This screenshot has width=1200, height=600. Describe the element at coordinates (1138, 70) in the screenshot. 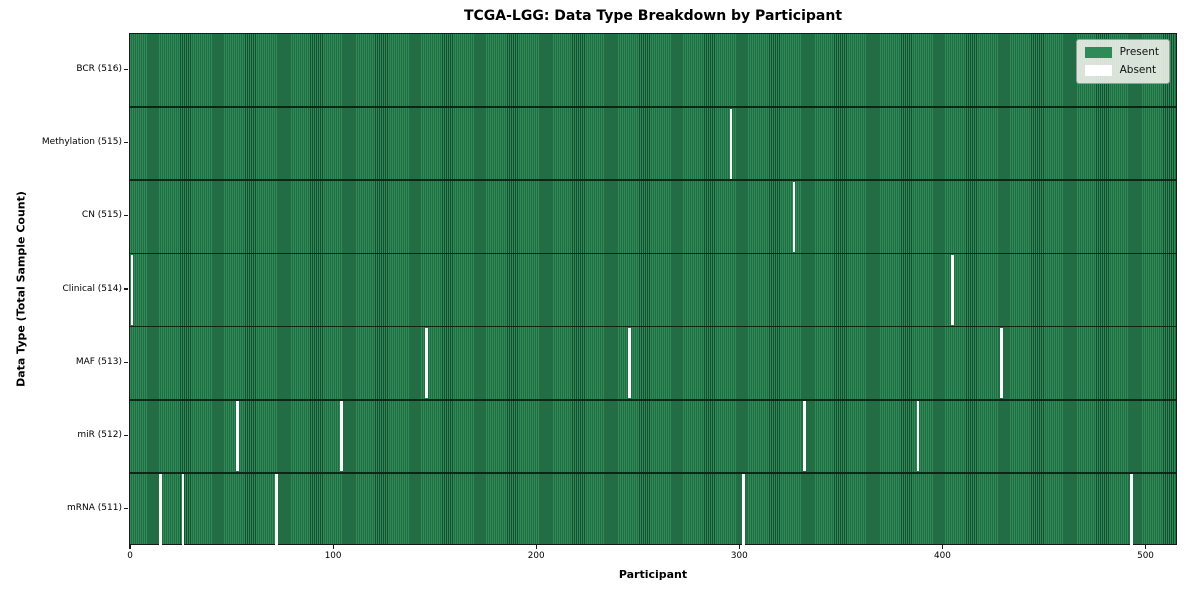

I see `legend-label-absent: Absent` at that location.